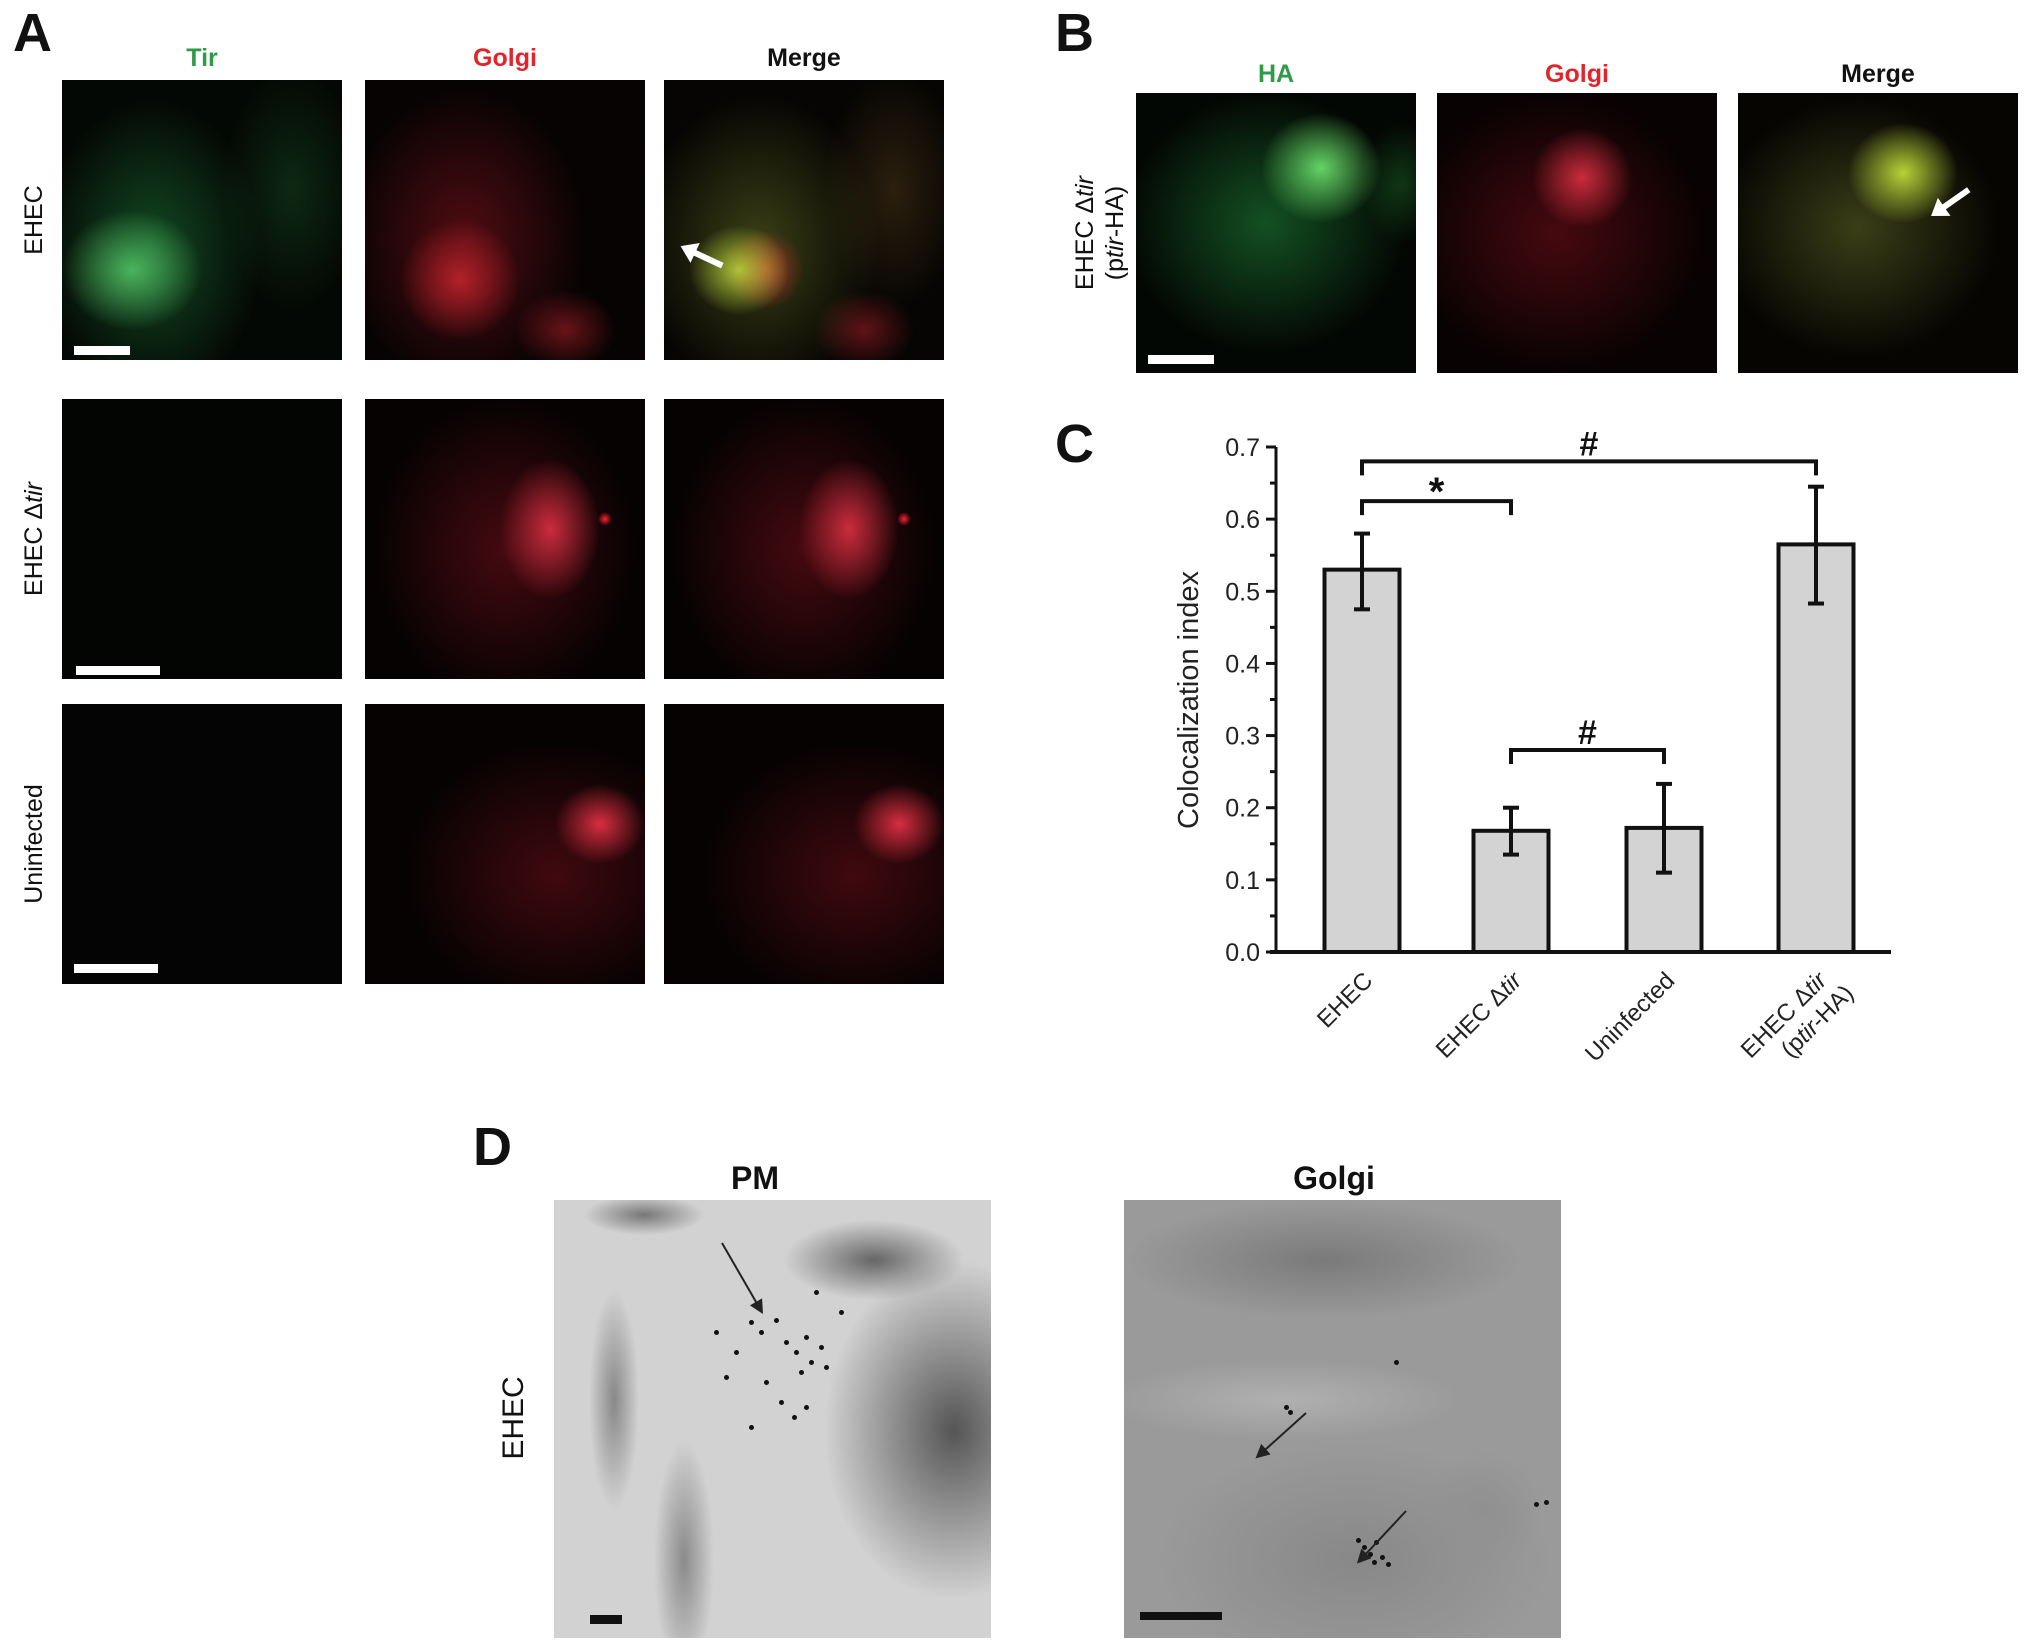 Image resolution: width=2031 pixels, height=1651 pixels. Describe the element at coordinates (1342, 1419) in the screenshot. I see `em-image-golgi` at that location.